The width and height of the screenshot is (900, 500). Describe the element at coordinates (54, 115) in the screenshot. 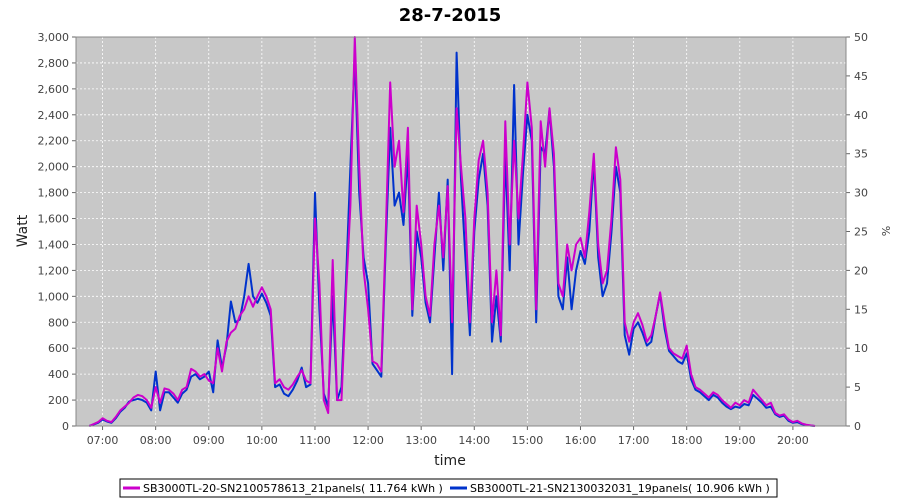

I see `y-tick-label: 2,400` at that location.